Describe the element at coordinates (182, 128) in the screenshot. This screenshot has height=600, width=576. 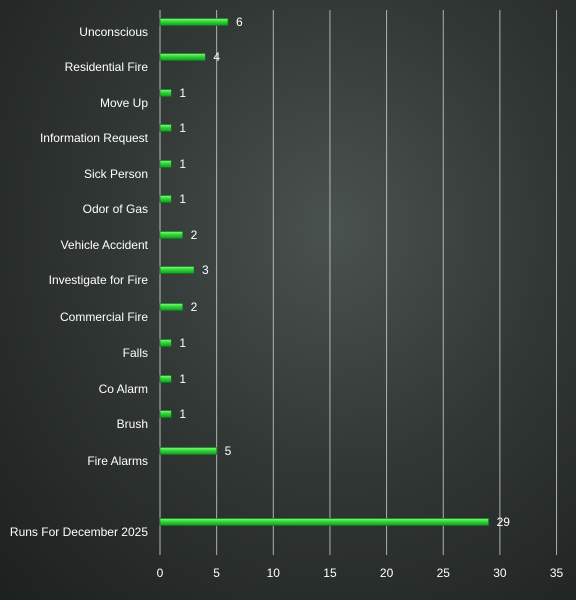
I see `data-label-information-request: 1` at that location.